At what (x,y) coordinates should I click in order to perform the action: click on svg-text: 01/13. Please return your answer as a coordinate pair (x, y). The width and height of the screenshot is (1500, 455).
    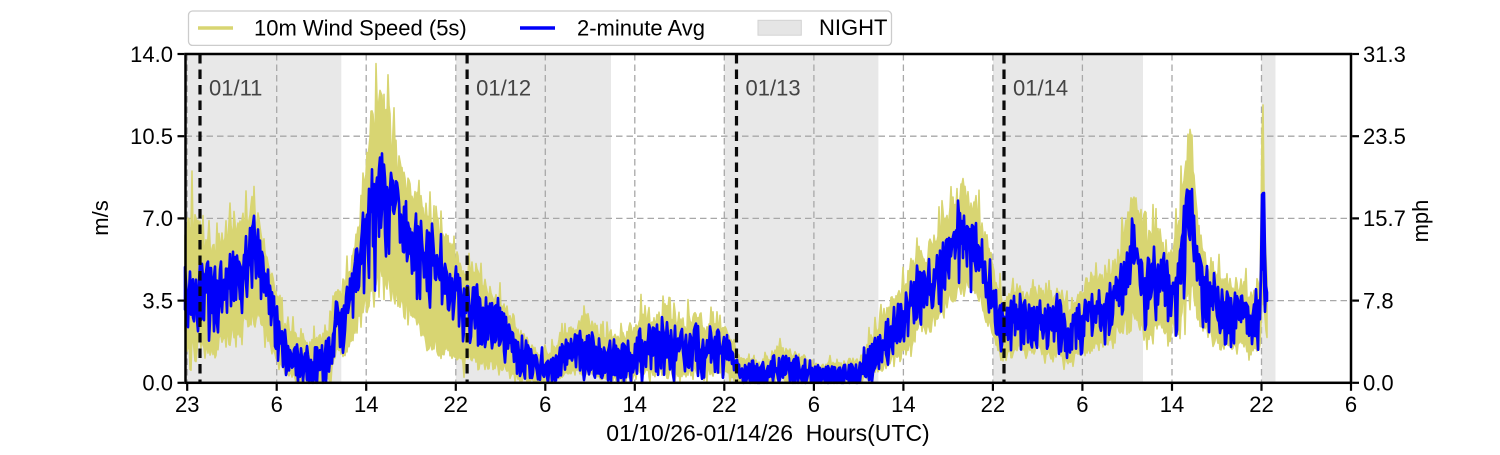
    Looking at the image, I should click on (773, 88).